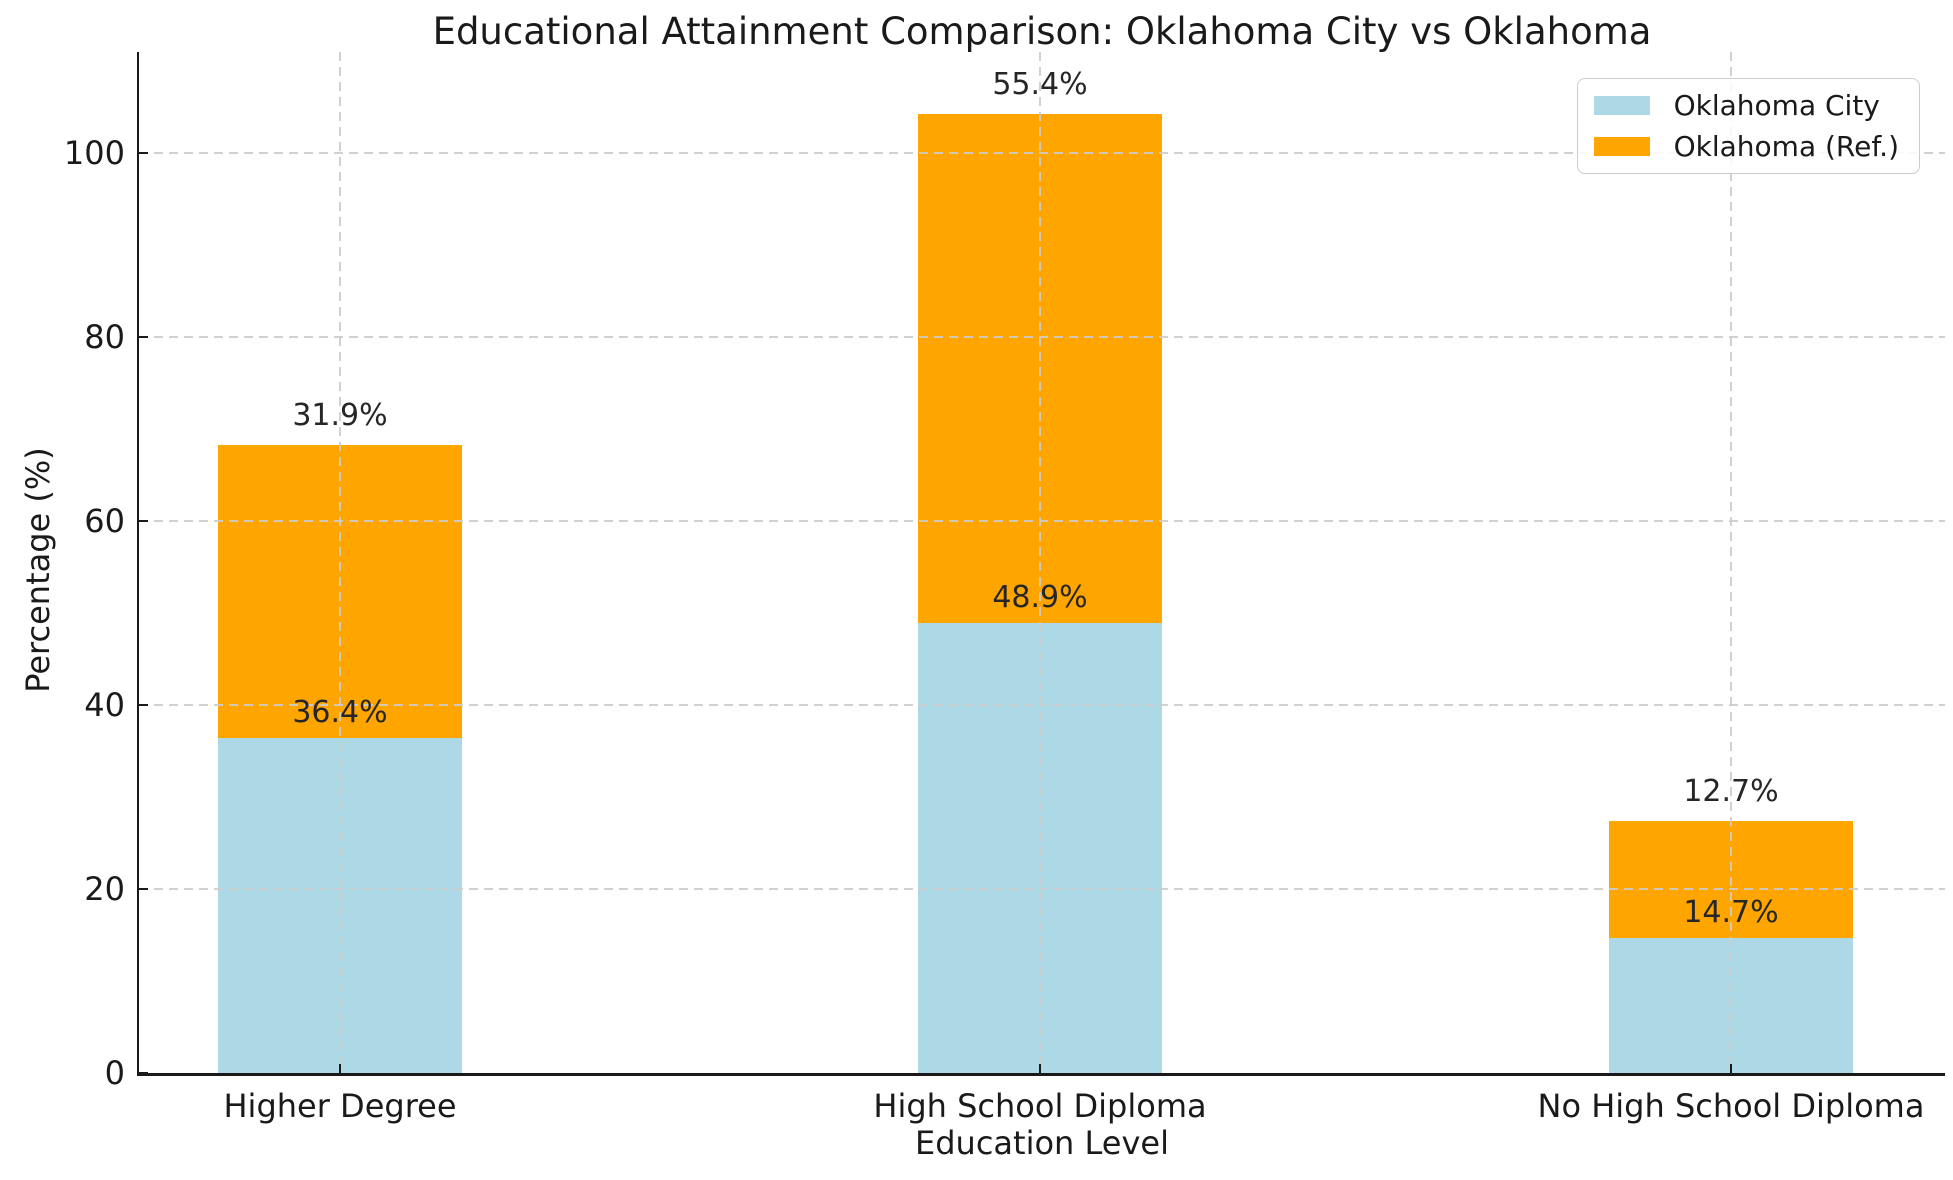  Describe the element at coordinates (104, 521) in the screenshot. I see `y-tick-label-60: 60` at that location.